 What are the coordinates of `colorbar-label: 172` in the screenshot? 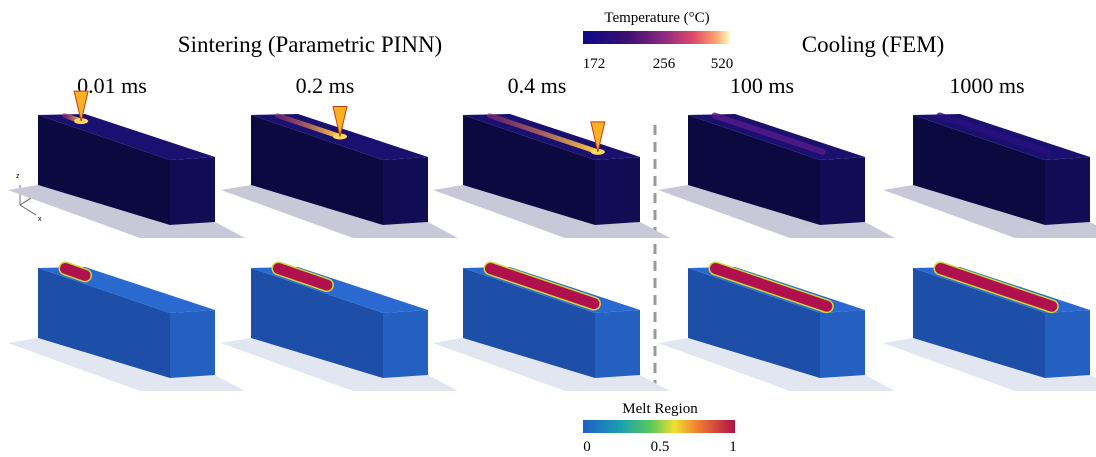 It's located at (594, 64).